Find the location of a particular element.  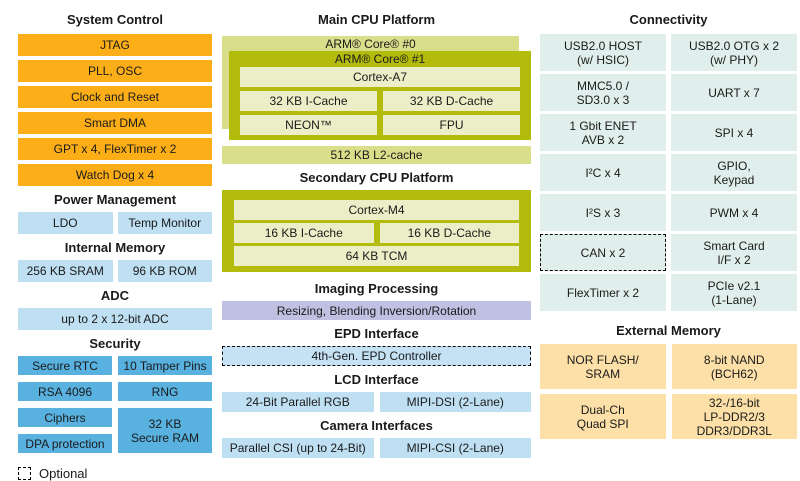

block-enet-avb: 1 Gbit ENET AVB x 2 is located at coordinates (603, 132).